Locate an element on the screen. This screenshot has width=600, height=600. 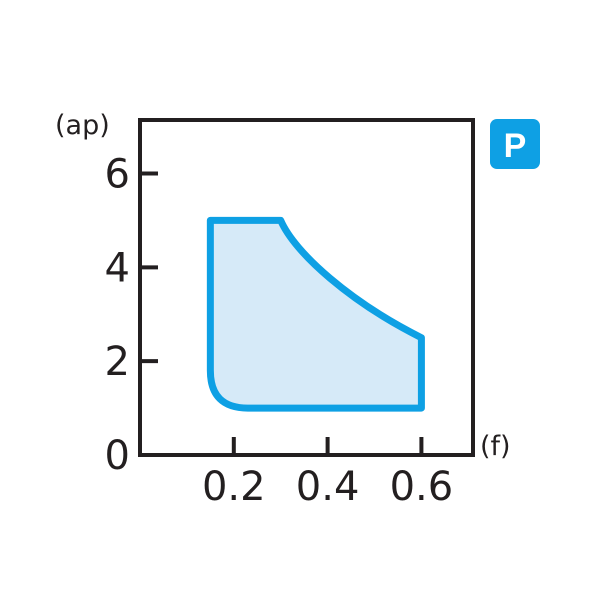
recommended-region is located at coordinates (315, 314).